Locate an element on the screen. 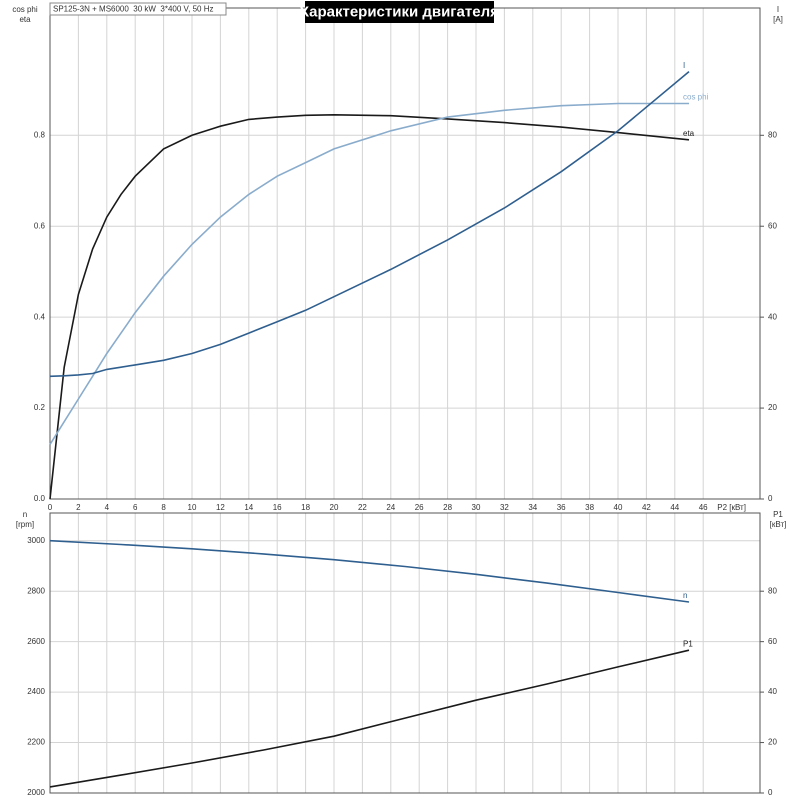 The image size is (800, 800). y-tick-label: 2000 is located at coordinates (36, 792).